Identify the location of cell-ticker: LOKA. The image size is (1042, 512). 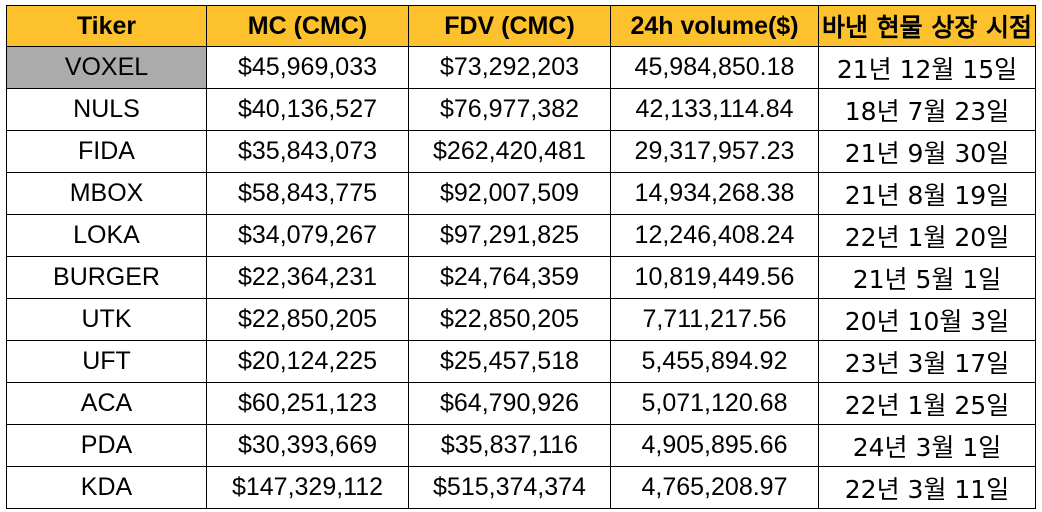
(106, 235).